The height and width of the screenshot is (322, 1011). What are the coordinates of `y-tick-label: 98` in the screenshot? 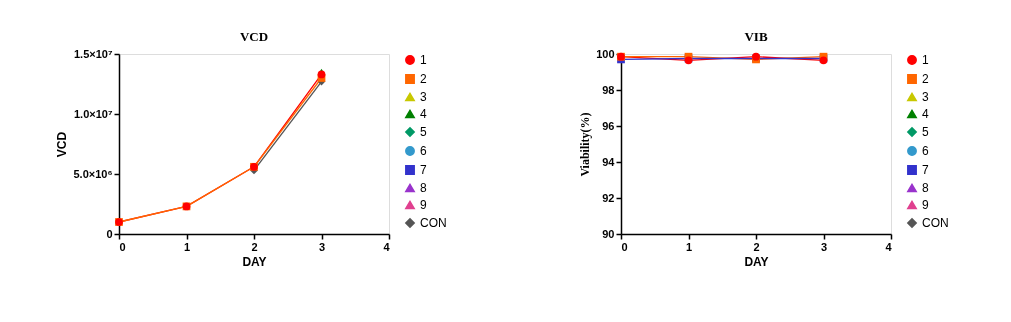 It's located at (608, 89).